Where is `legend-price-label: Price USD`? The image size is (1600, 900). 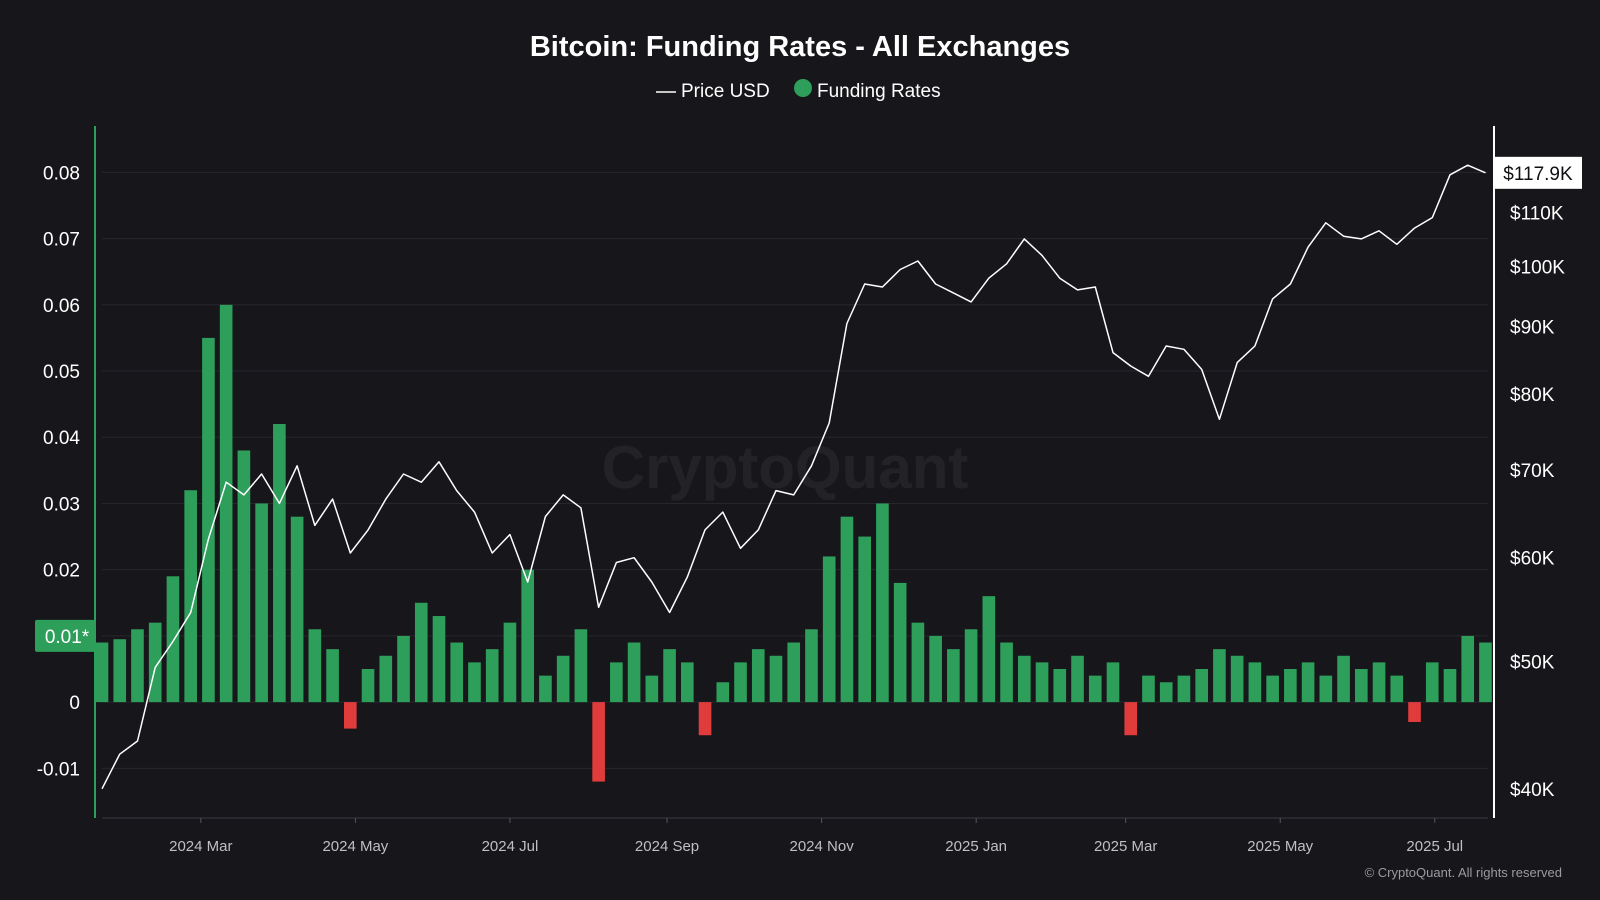 legend-price-label: Price USD is located at coordinates (725, 91).